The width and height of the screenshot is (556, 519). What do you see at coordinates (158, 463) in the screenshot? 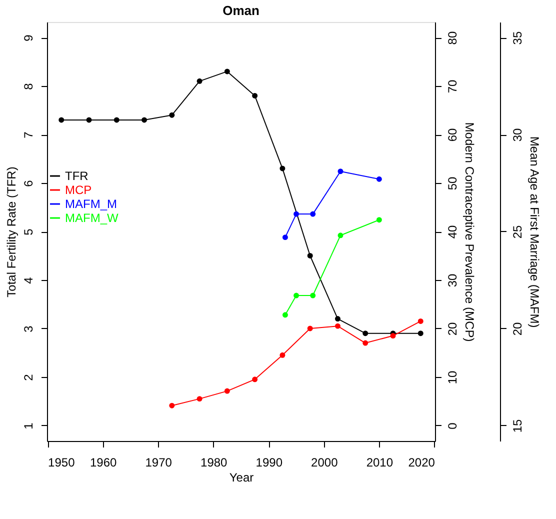
I see `x-tick-label: 1970` at bounding box center [158, 463].